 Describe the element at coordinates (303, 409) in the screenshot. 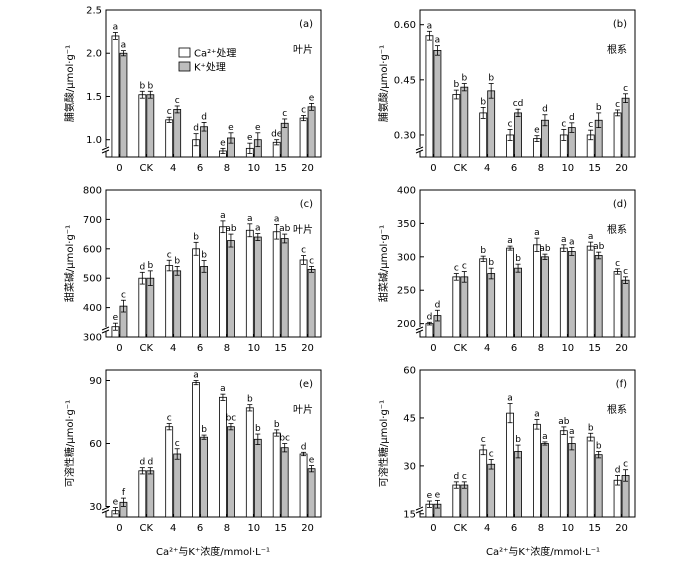

I see `tissue-label: 叶片` at that location.